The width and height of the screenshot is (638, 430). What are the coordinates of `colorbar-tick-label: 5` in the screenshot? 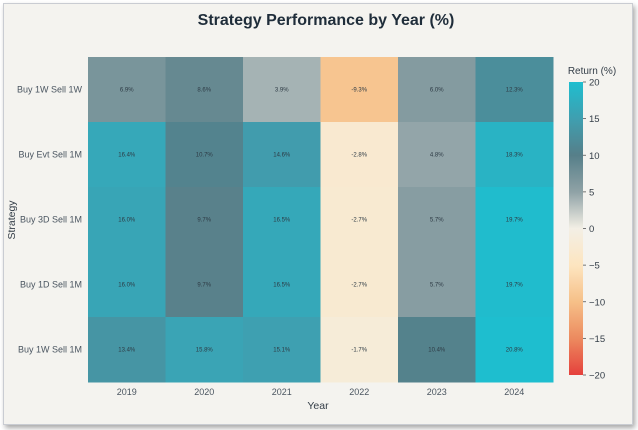 It's located at (591, 192).